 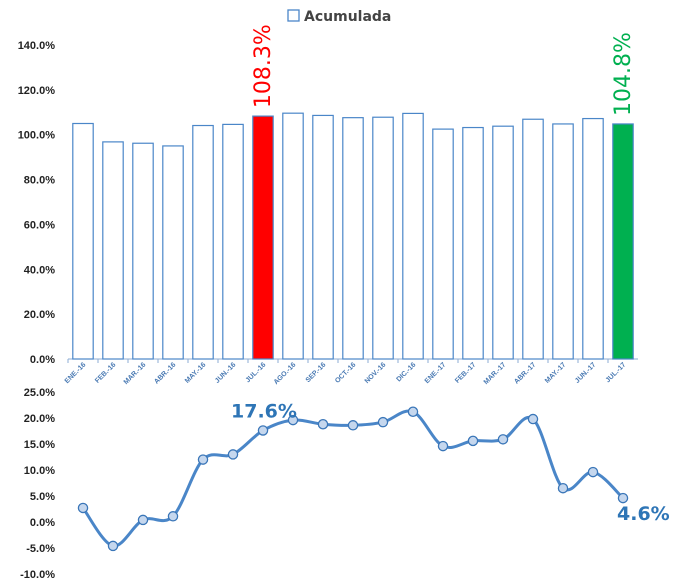 What do you see at coordinates (643, 514) in the screenshot?
I see `point-value-label: 4.6%` at bounding box center [643, 514].